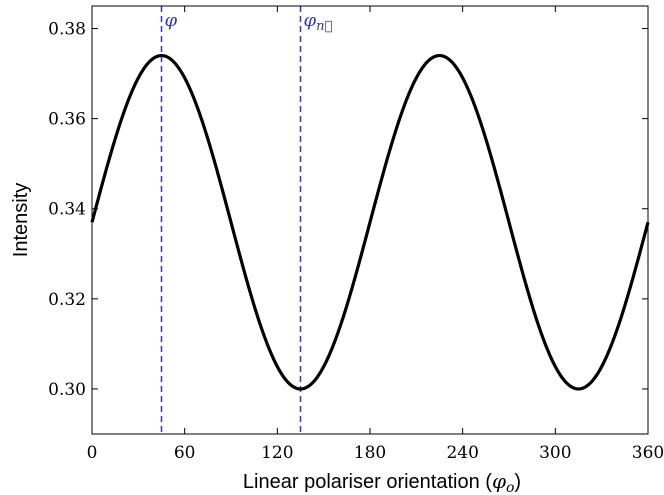 This screenshot has width=664, height=495. I want to click on y-tick-label-4: 0.38, so click(67, 30).